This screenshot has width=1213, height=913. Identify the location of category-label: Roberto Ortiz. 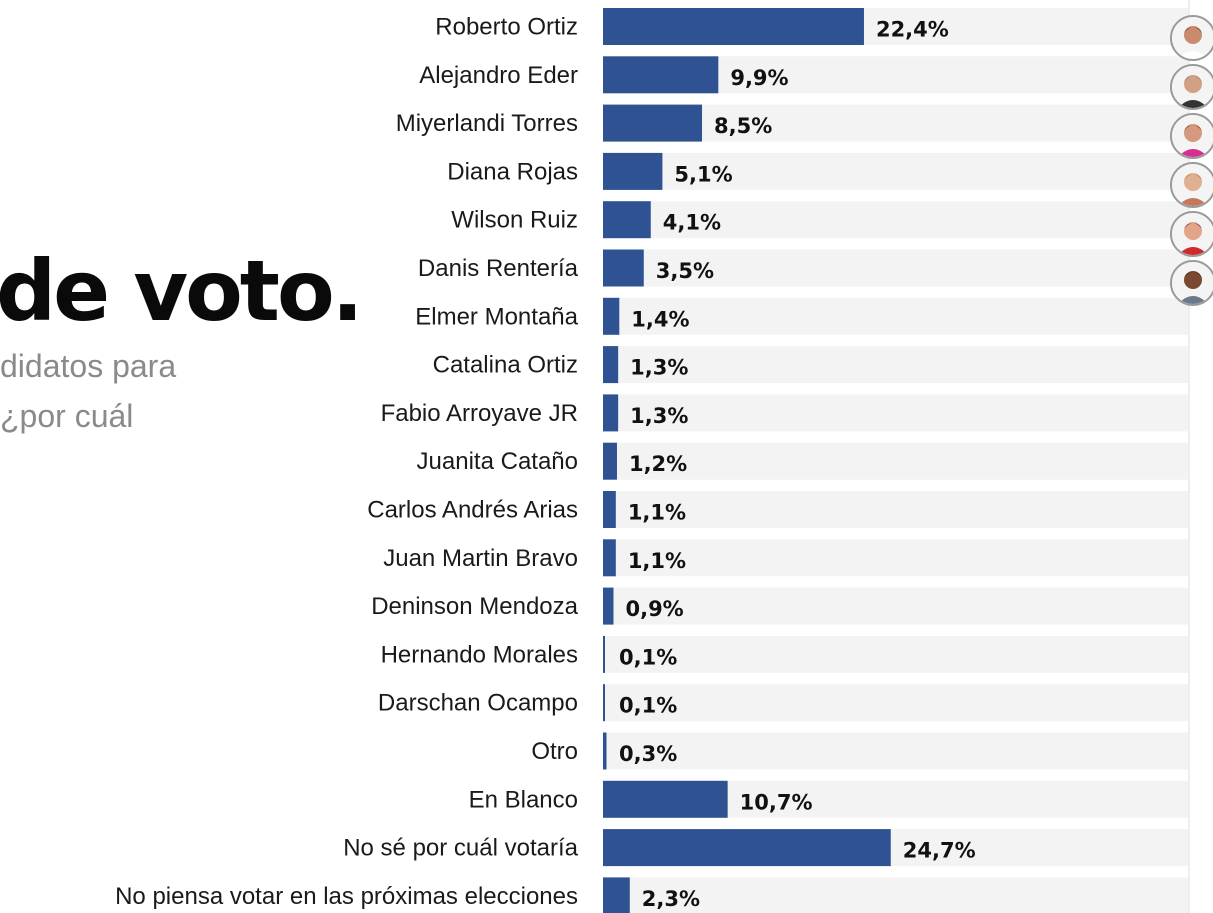
(506, 27).